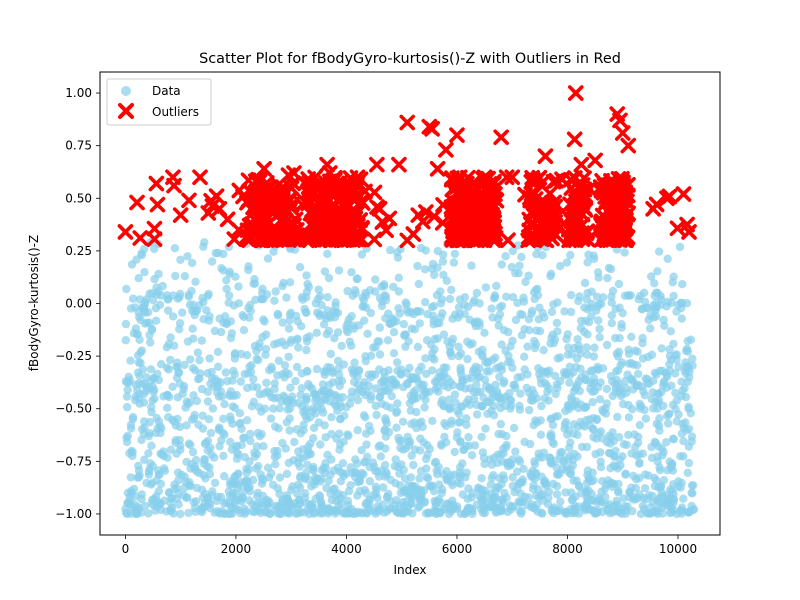 The image size is (800, 600). What do you see at coordinates (236, 549) in the screenshot?
I see `x-tick-label: 2000` at bounding box center [236, 549].